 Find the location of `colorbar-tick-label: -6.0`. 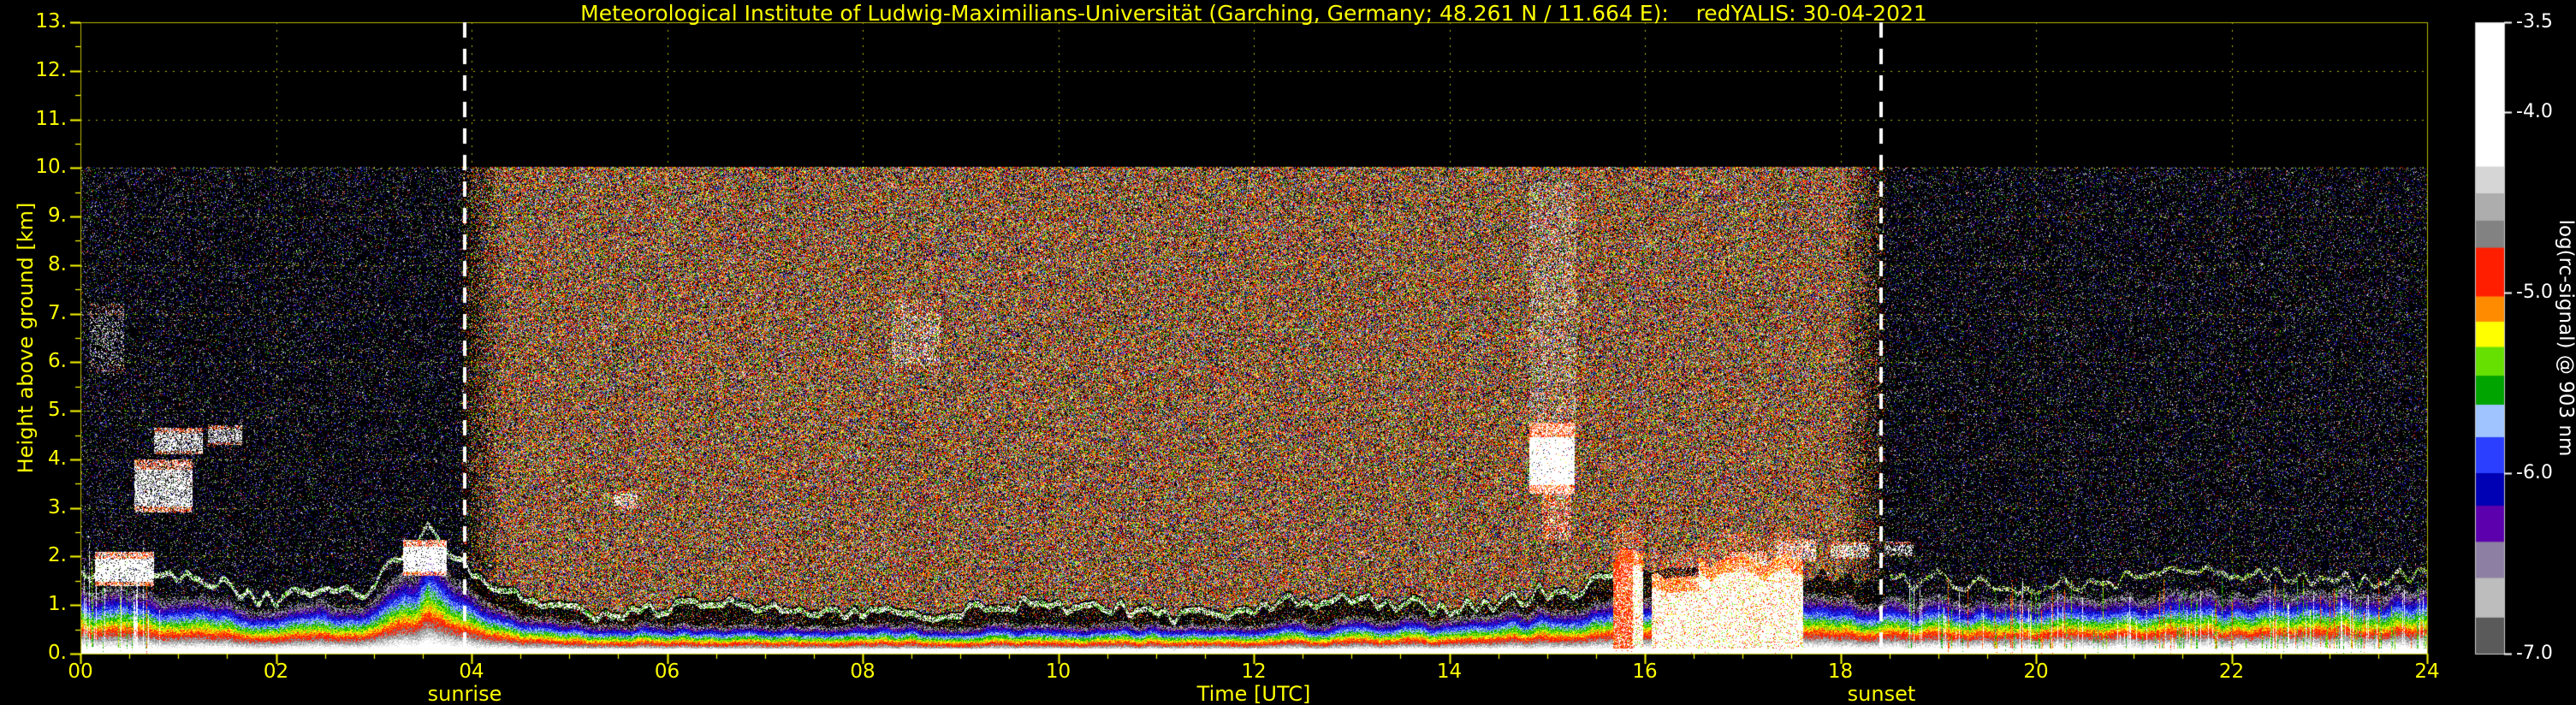

colorbar-tick-label: -6.0 is located at coordinates (2534, 473).